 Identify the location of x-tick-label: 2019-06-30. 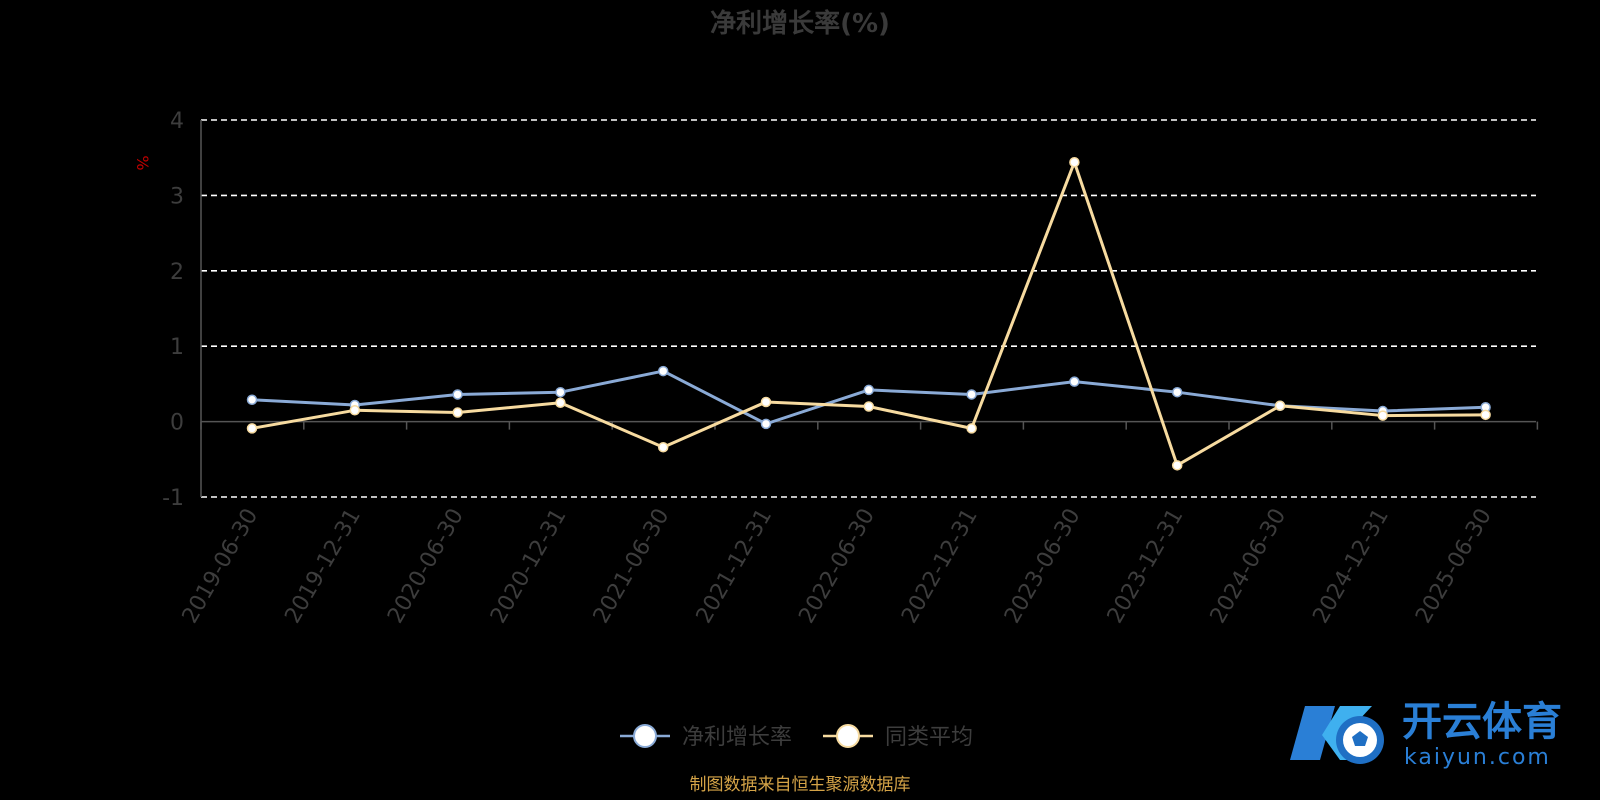
(221, 566).